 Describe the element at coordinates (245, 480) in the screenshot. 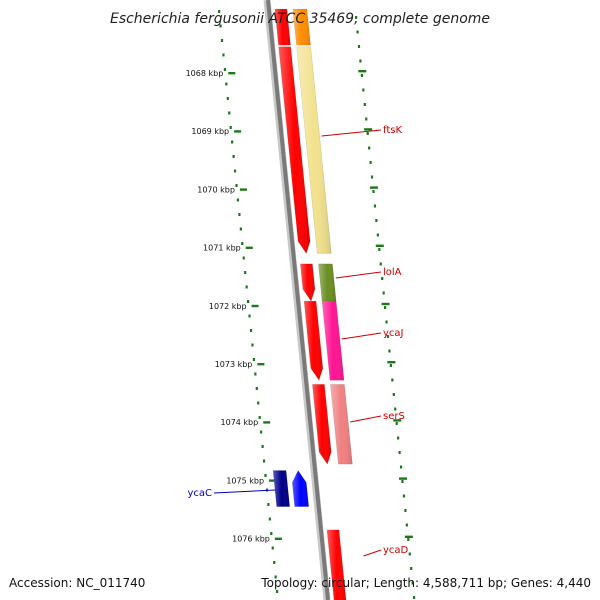

I see `ruler-tick-label: 1075 kbp` at that location.